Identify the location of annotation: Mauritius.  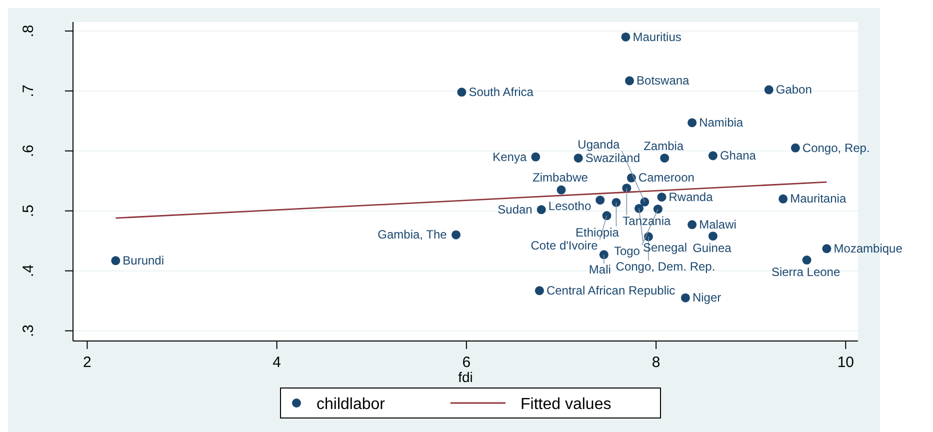
(657, 37).